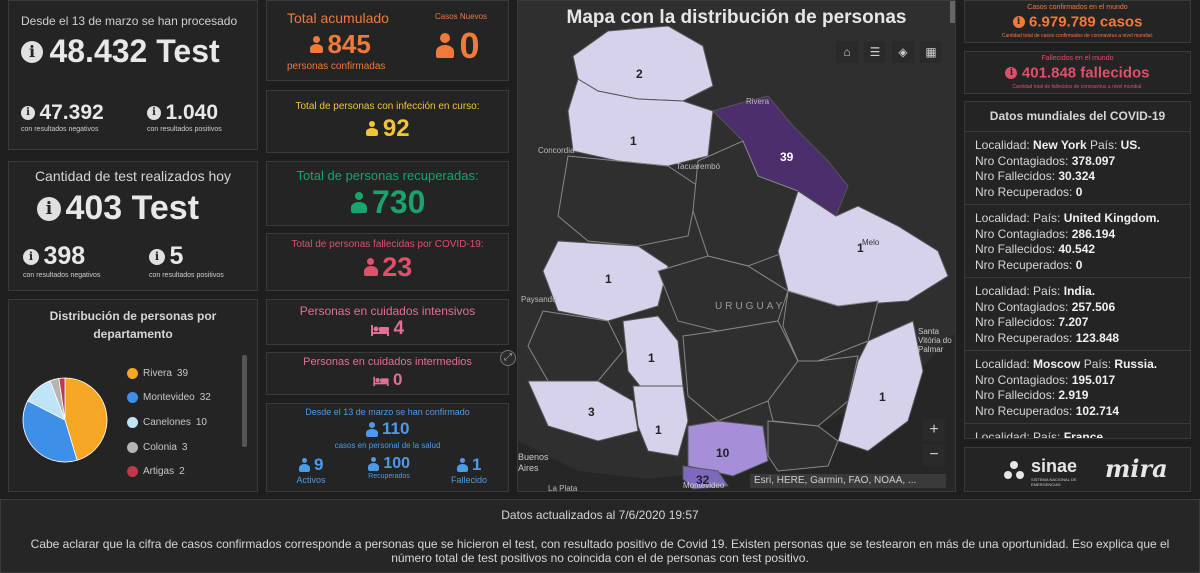 Image resolution: width=1200 pixels, height=573 pixels. I want to click on map-count: 32, so click(703, 480).